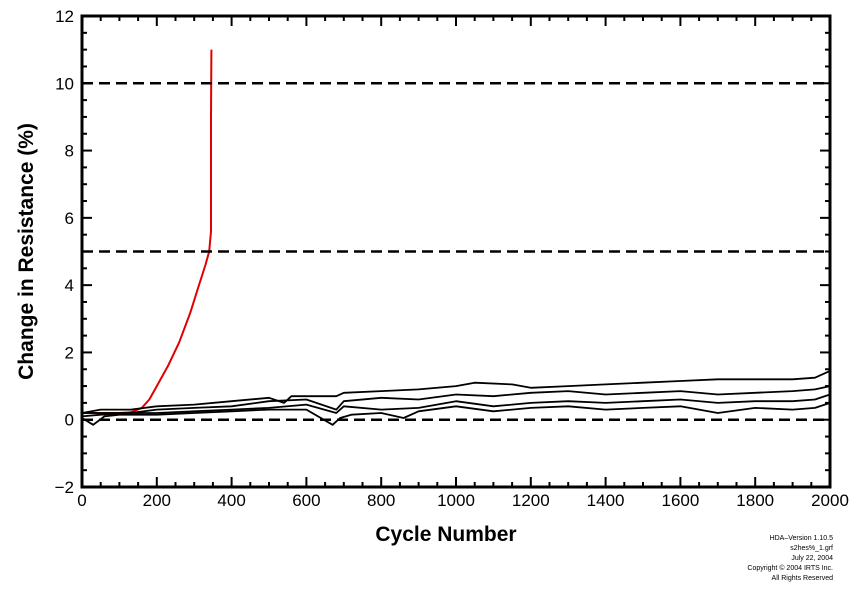 The image size is (855, 597). Describe the element at coordinates (680, 500) in the screenshot. I see `x-tick-label: 1600` at that location.